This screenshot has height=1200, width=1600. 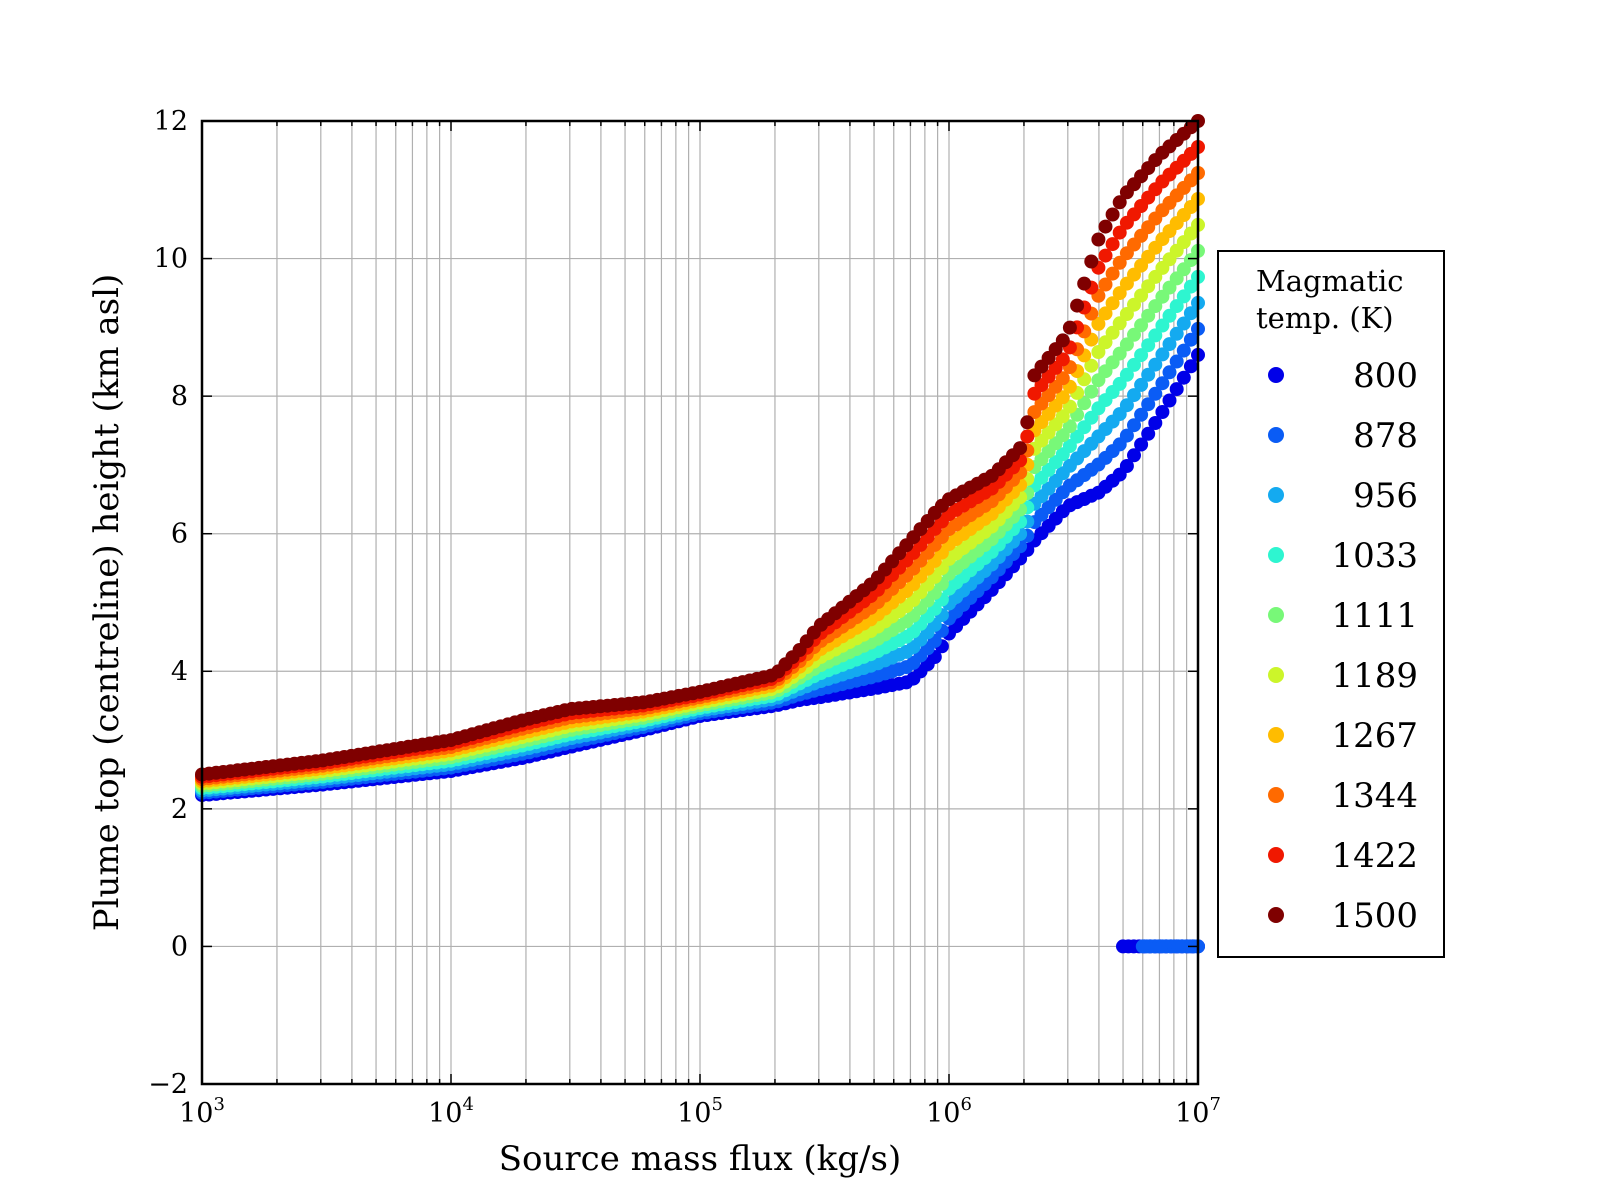 What do you see at coordinates (1374, 916) in the screenshot?
I see `legend-label-1500: 1500` at bounding box center [1374, 916].